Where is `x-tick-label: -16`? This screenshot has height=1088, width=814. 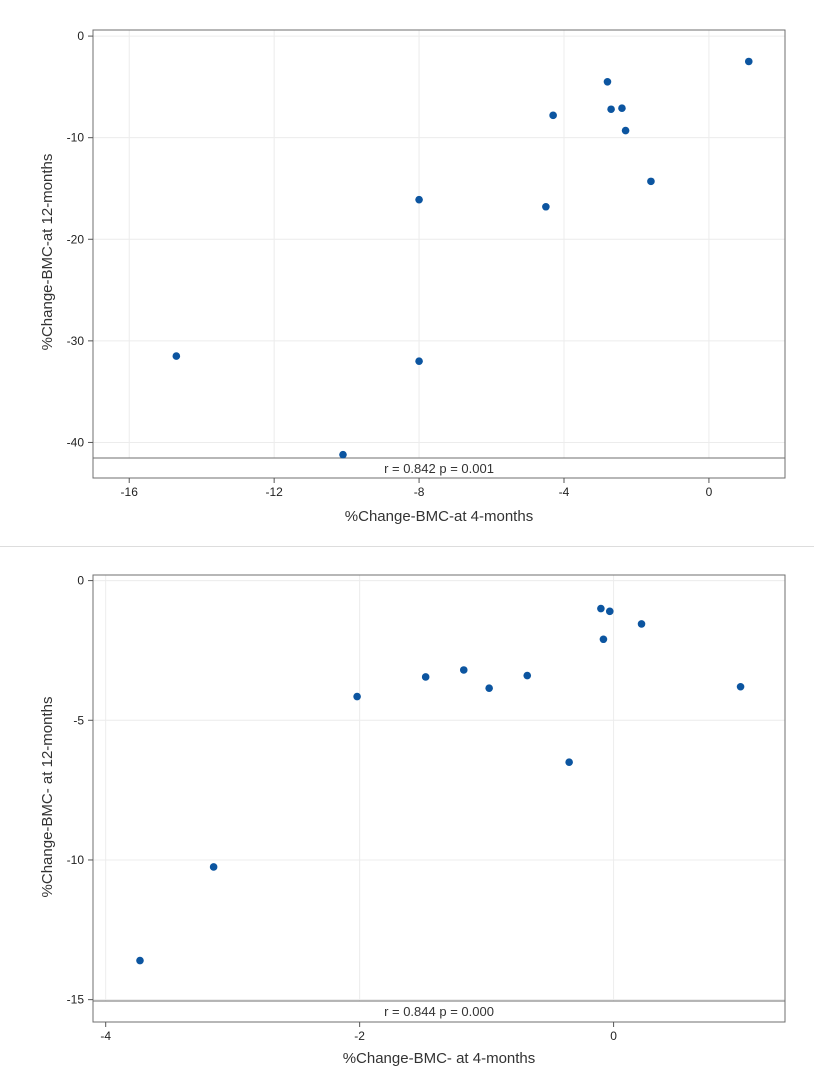 x-tick-label: -16 is located at coordinates (130, 492).